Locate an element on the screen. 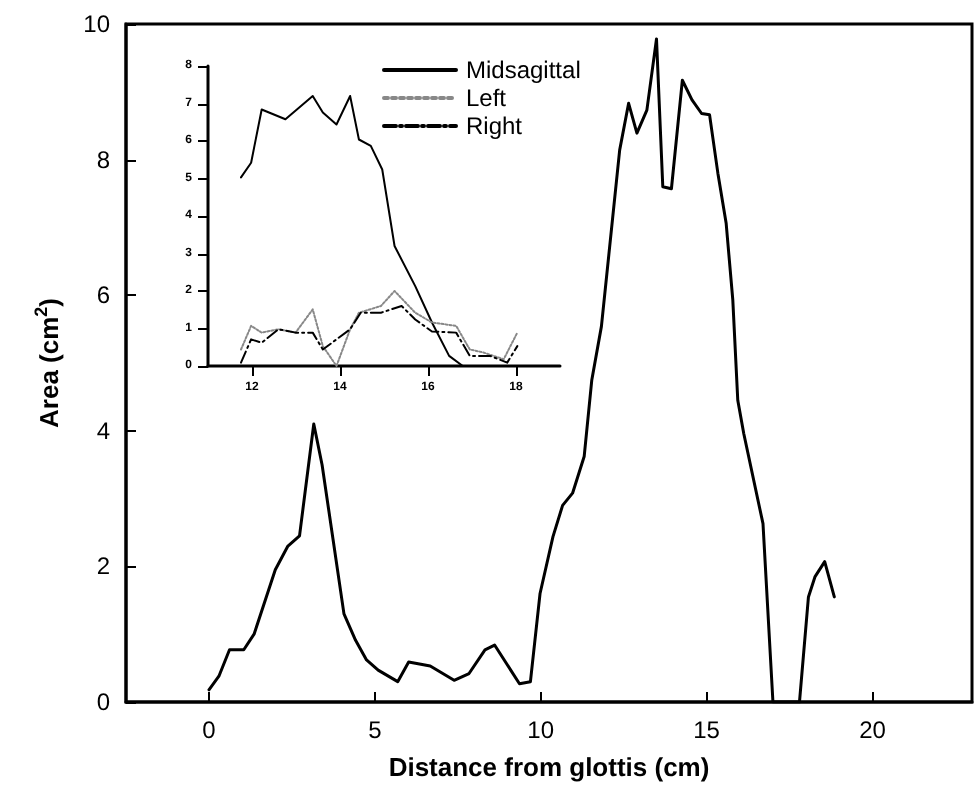 This screenshot has height=812, width=976. y-tick-label: 2 is located at coordinates (103, 566).